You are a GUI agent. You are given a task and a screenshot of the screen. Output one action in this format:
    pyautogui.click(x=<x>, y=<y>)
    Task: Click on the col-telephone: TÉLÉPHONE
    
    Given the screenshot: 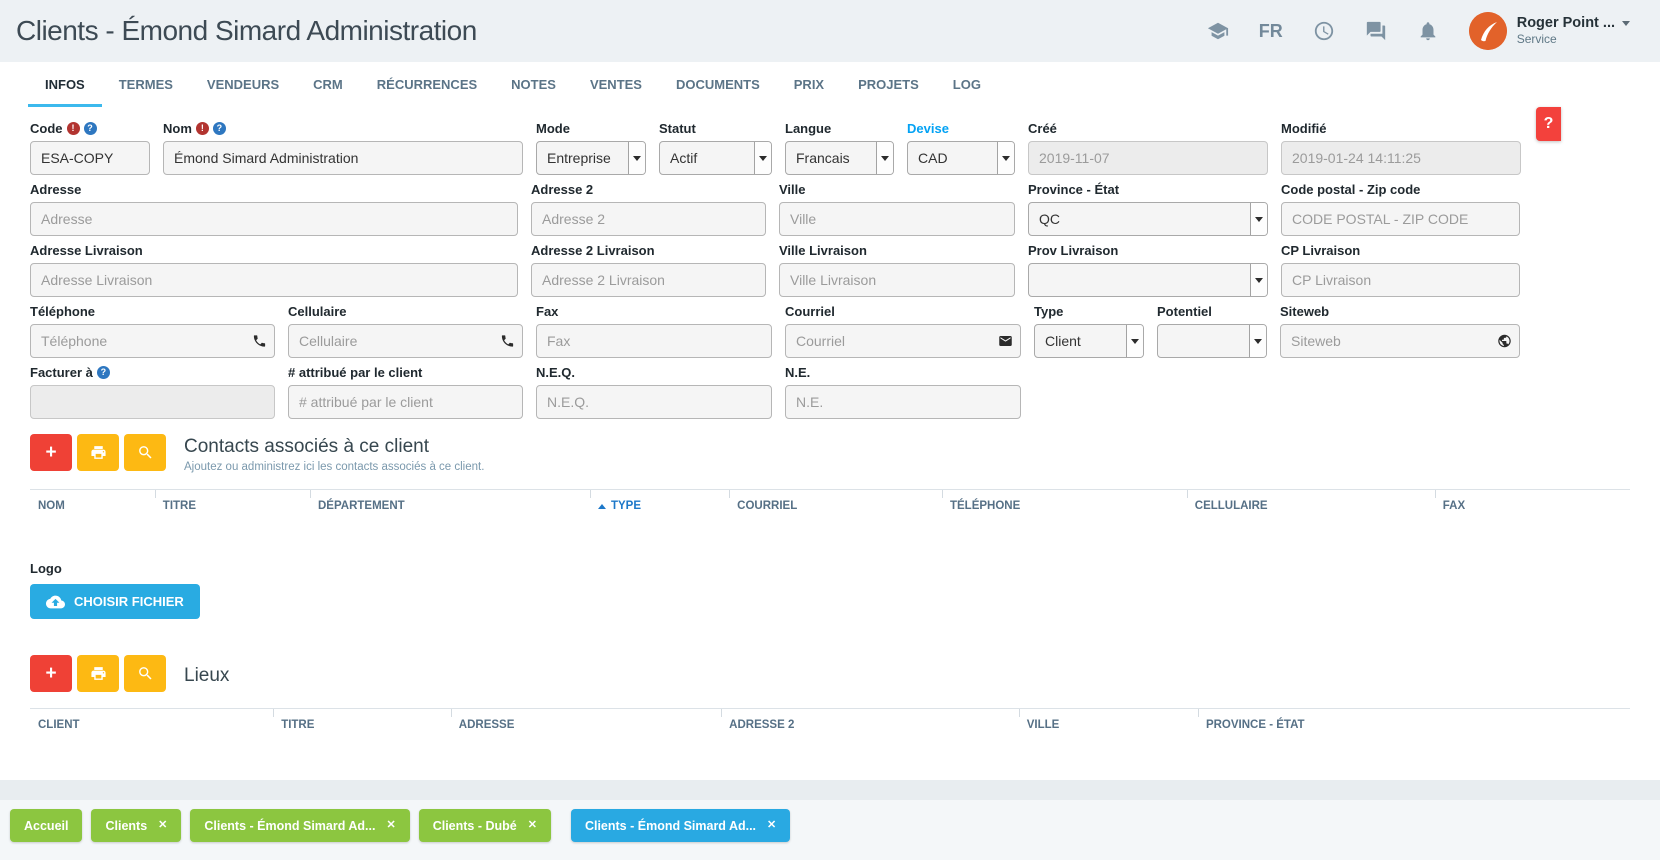 What is the action you would take?
    pyautogui.click(x=1064, y=505)
    